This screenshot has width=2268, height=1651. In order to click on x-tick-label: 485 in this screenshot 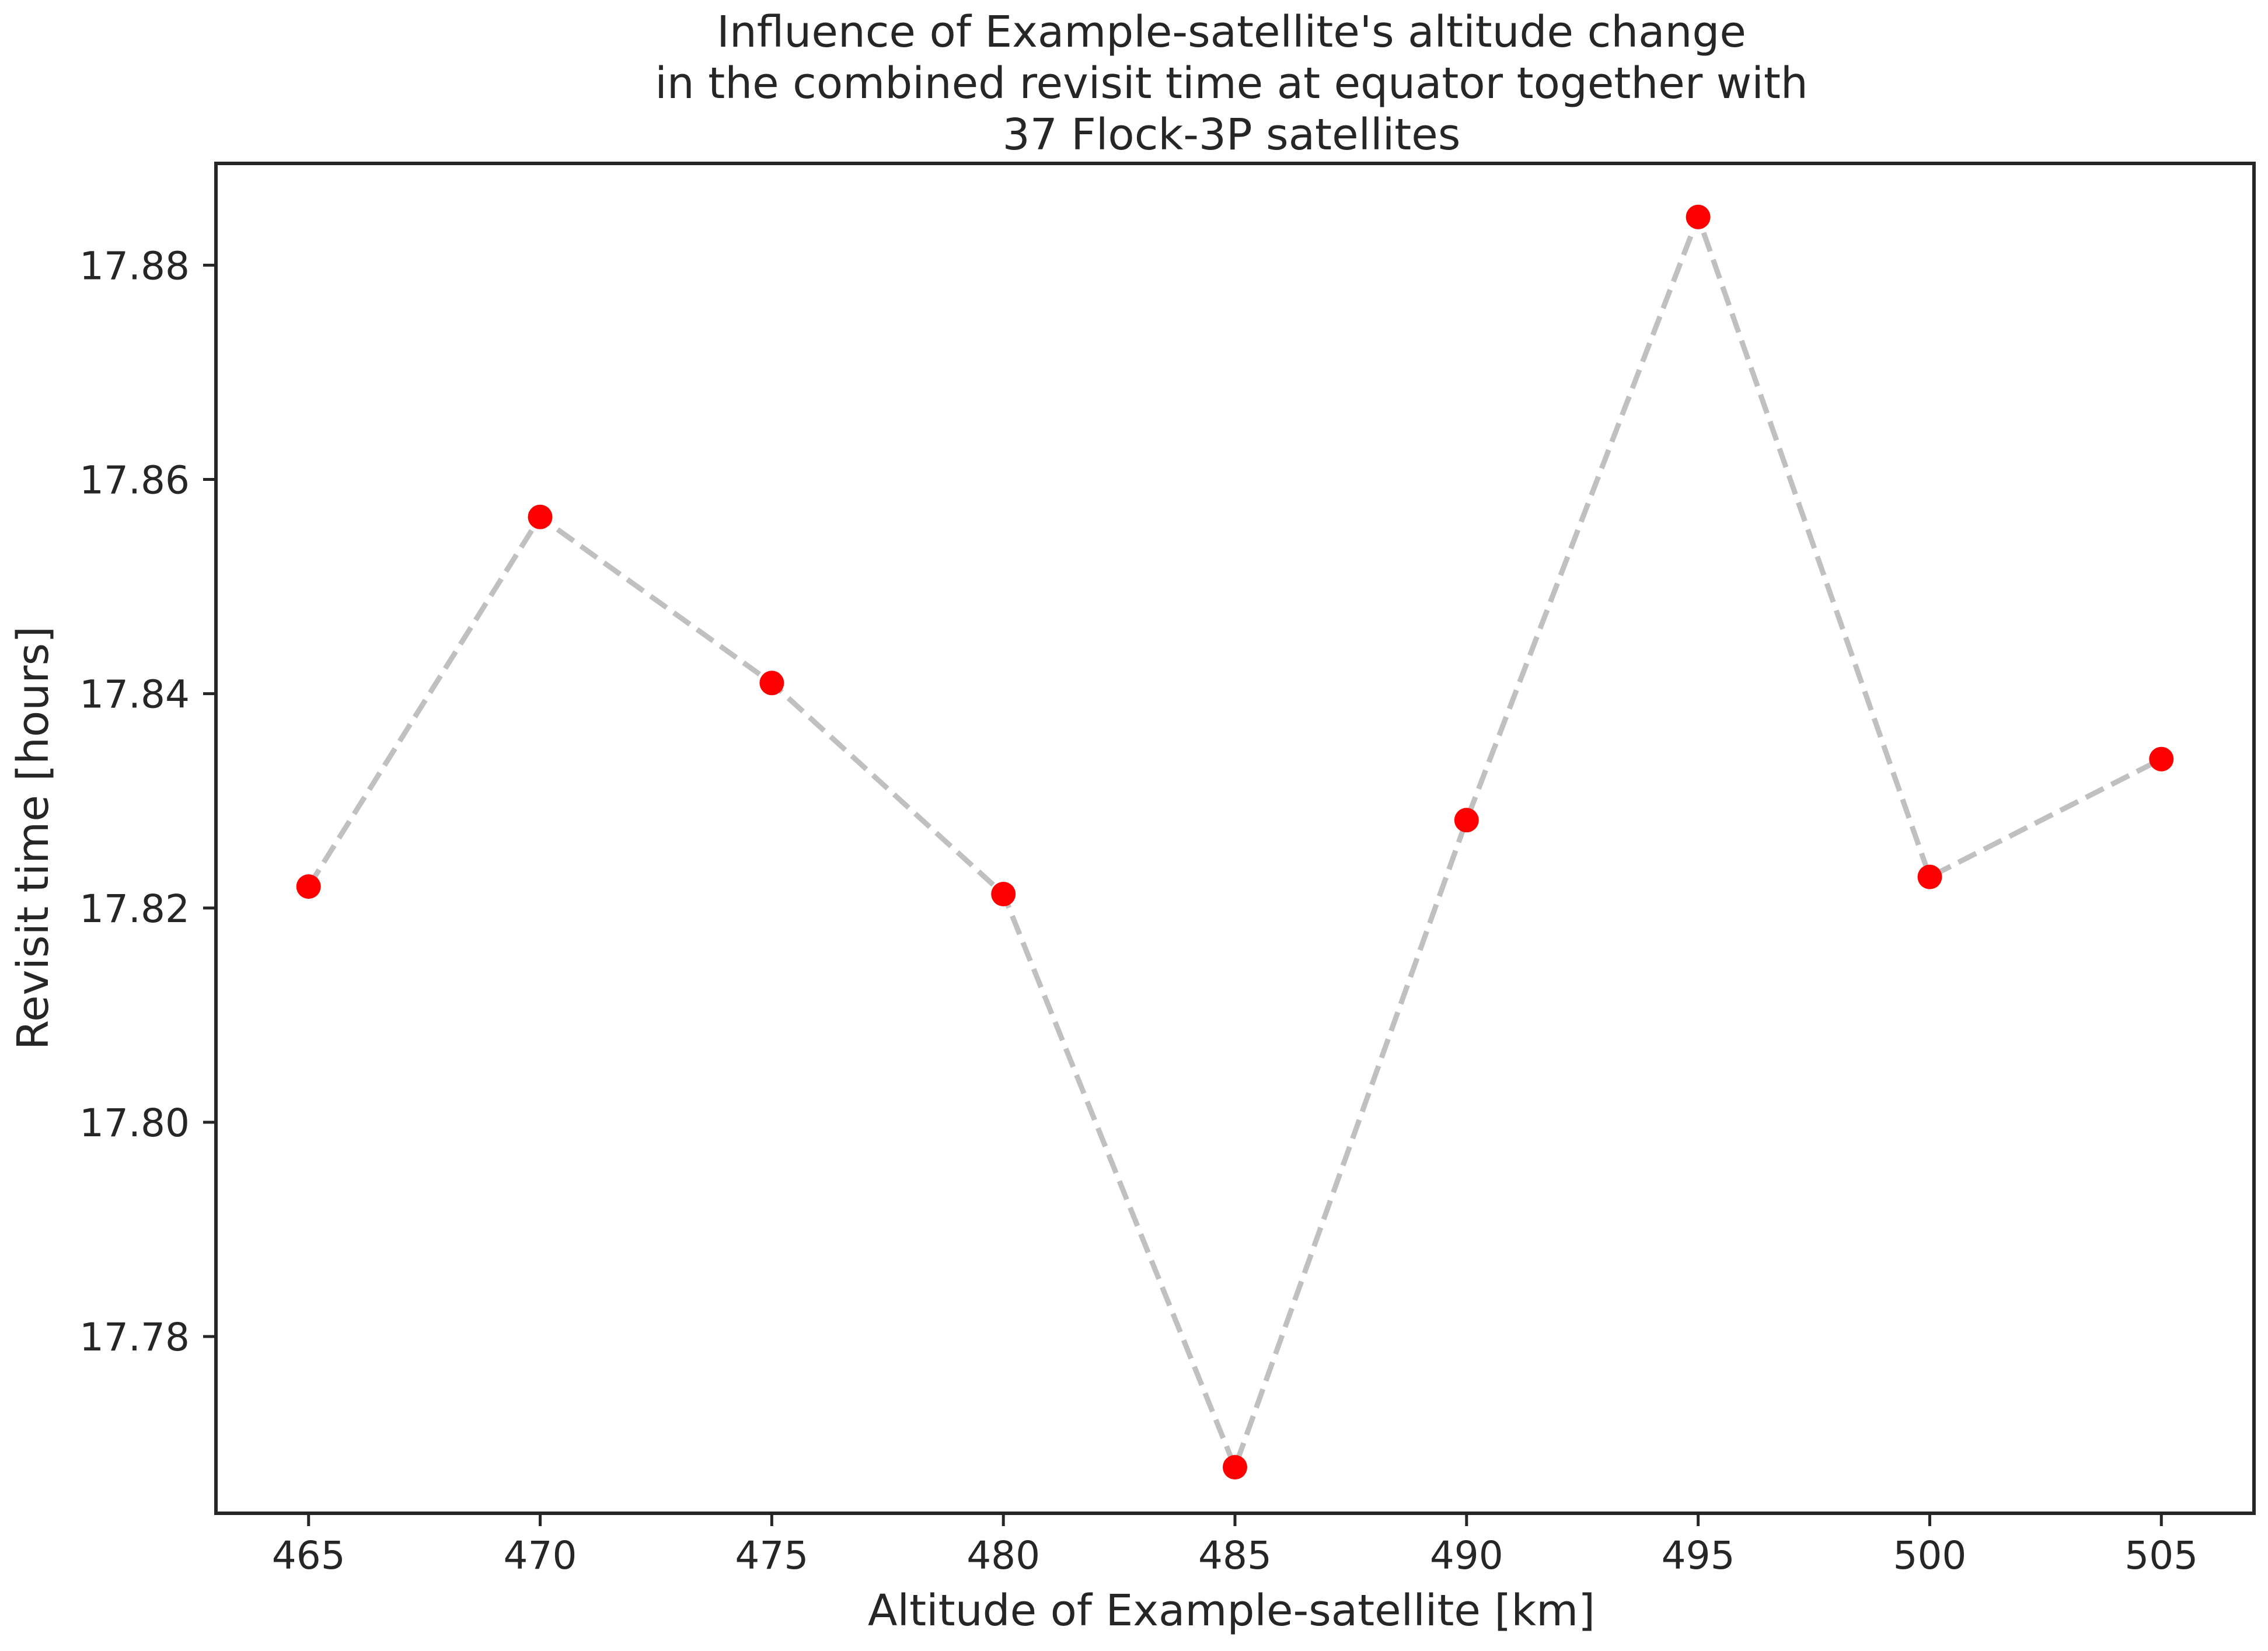, I will do `click(1235, 1555)`.